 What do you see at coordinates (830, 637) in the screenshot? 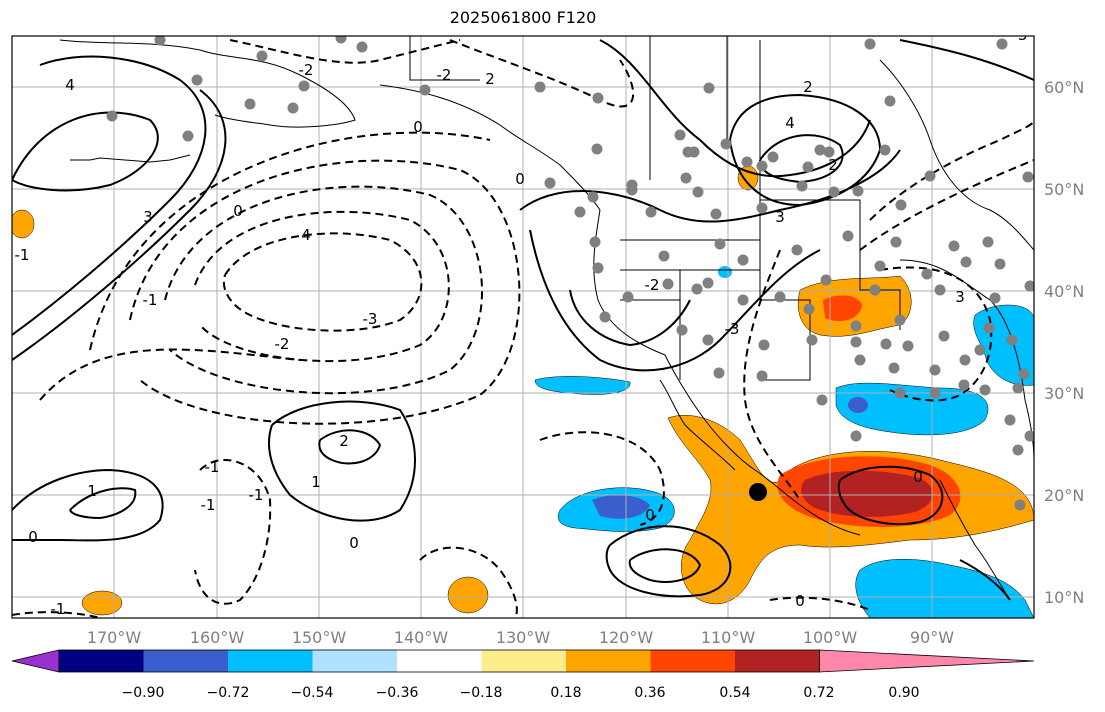
I see `lon-label: 100°W` at bounding box center [830, 637].